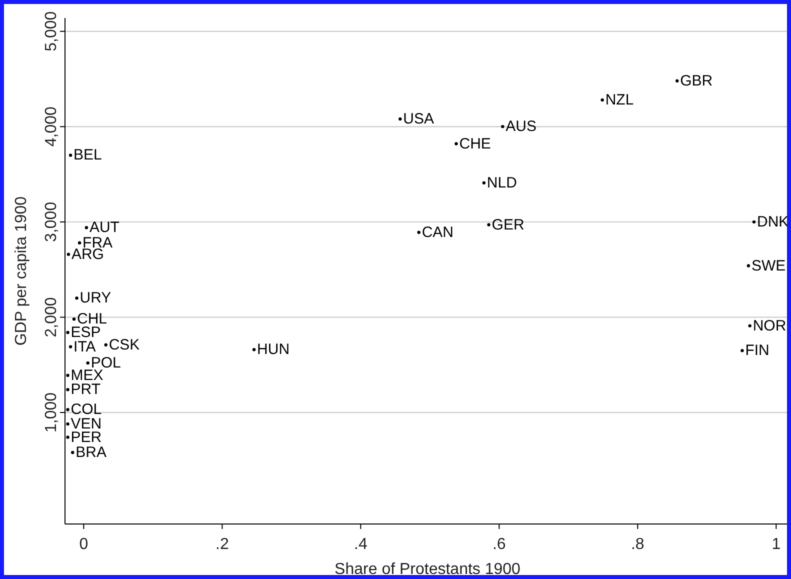 Image resolution: width=791 pixels, height=579 pixels. What do you see at coordinates (427, 569) in the screenshot?
I see `x-axis-title: Share of Protestants 1900` at bounding box center [427, 569].